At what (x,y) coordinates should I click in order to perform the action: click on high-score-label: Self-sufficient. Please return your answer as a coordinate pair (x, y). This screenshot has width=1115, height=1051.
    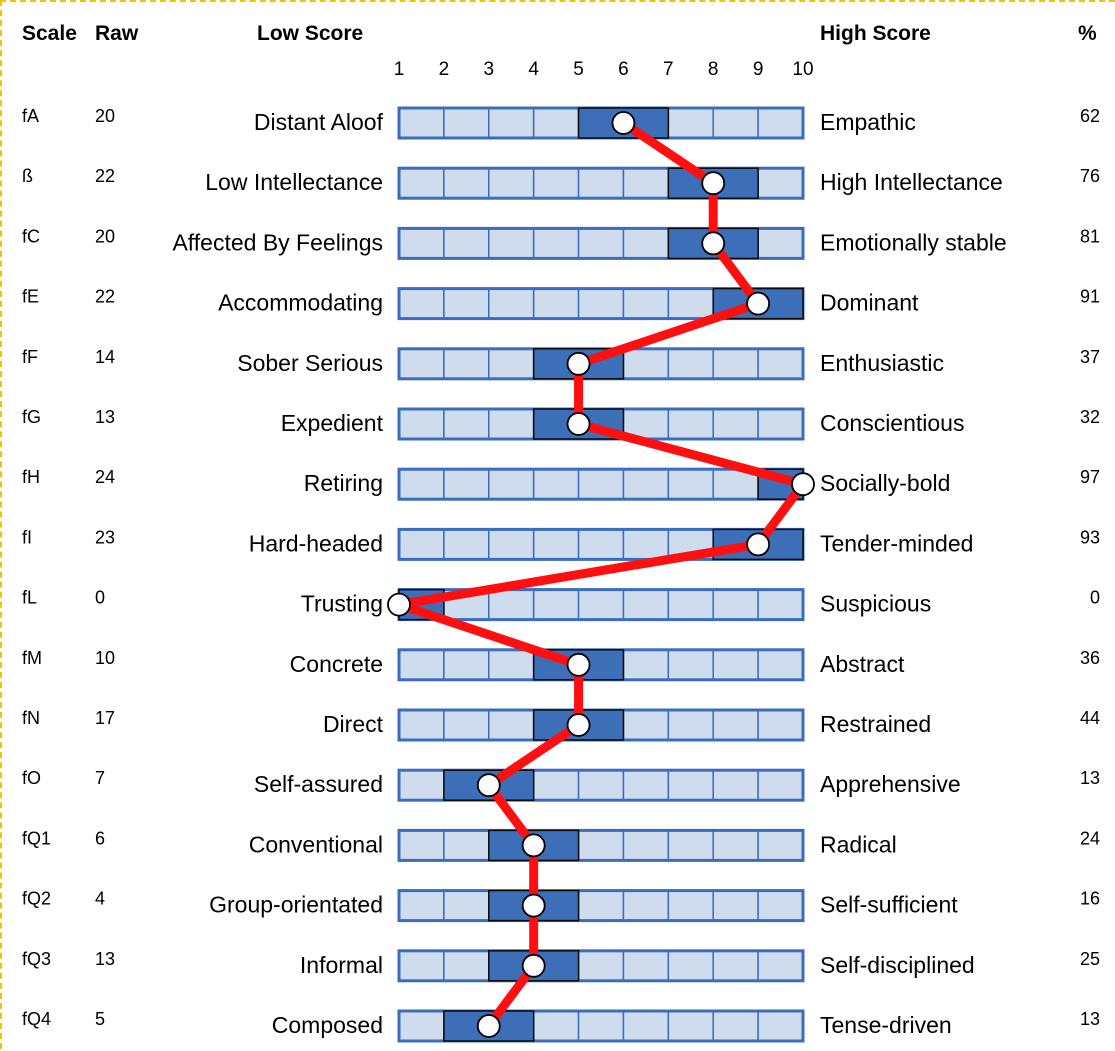
    Looking at the image, I should click on (889, 905).